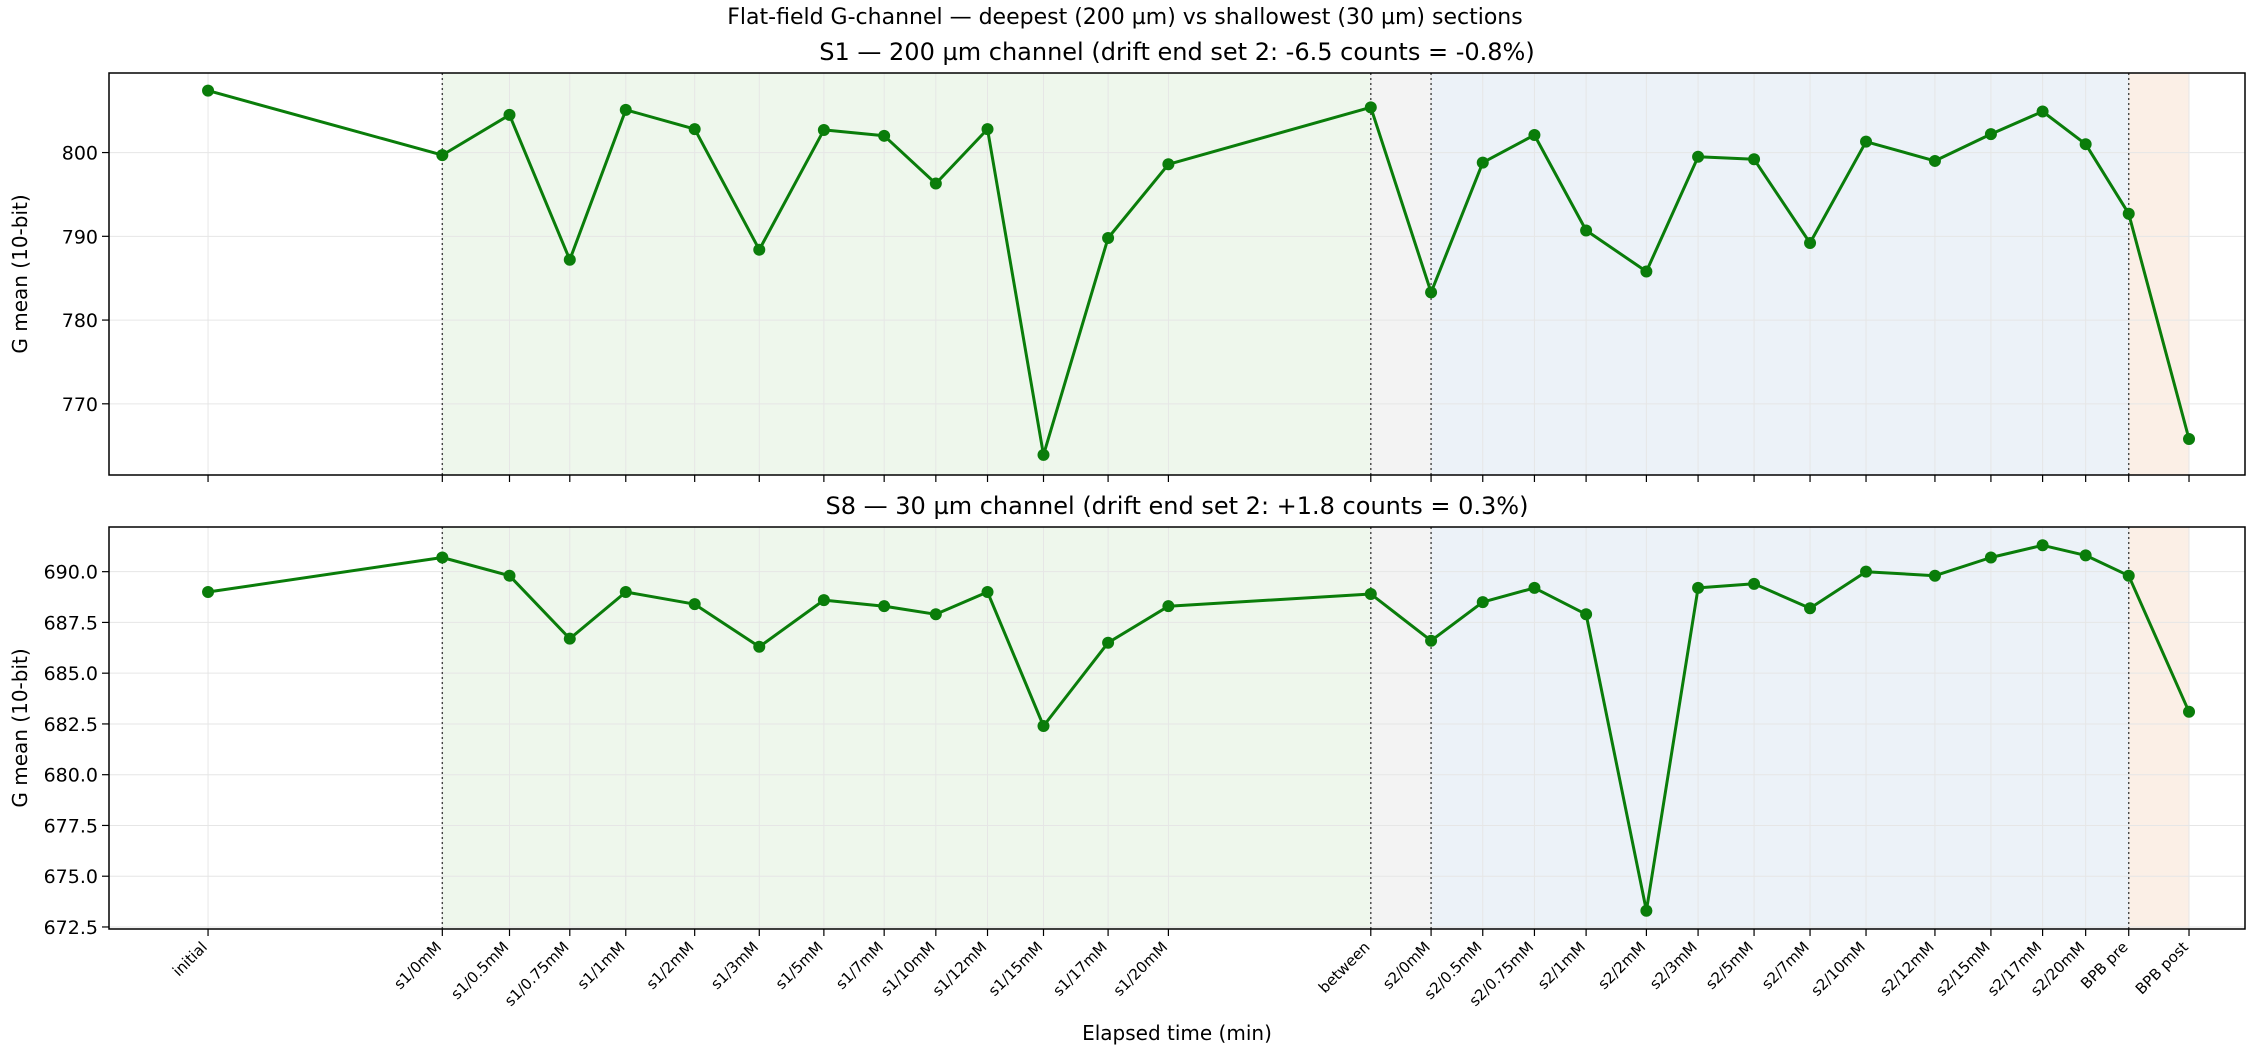 This screenshot has width=2250, height=1050. What do you see at coordinates (799, 965) in the screenshot?
I see `x-tick-label: s1/5mM` at bounding box center [799, 965].